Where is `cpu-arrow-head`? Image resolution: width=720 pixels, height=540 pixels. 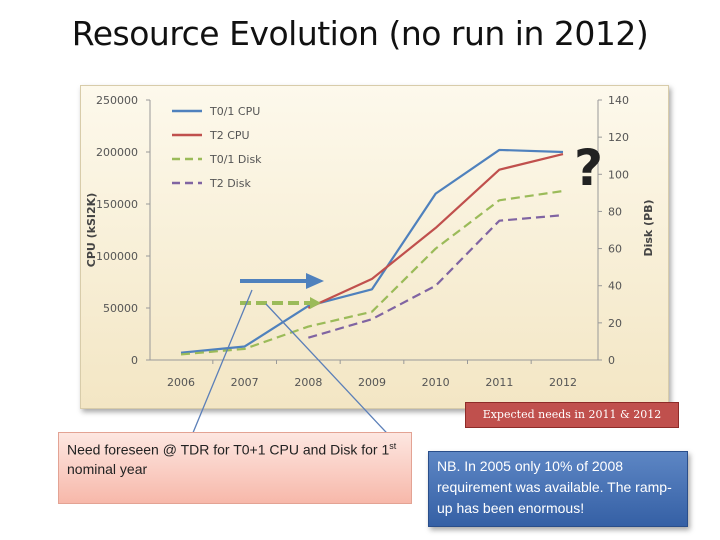
cpu-arrow-head is located at coordinates (315, 281).